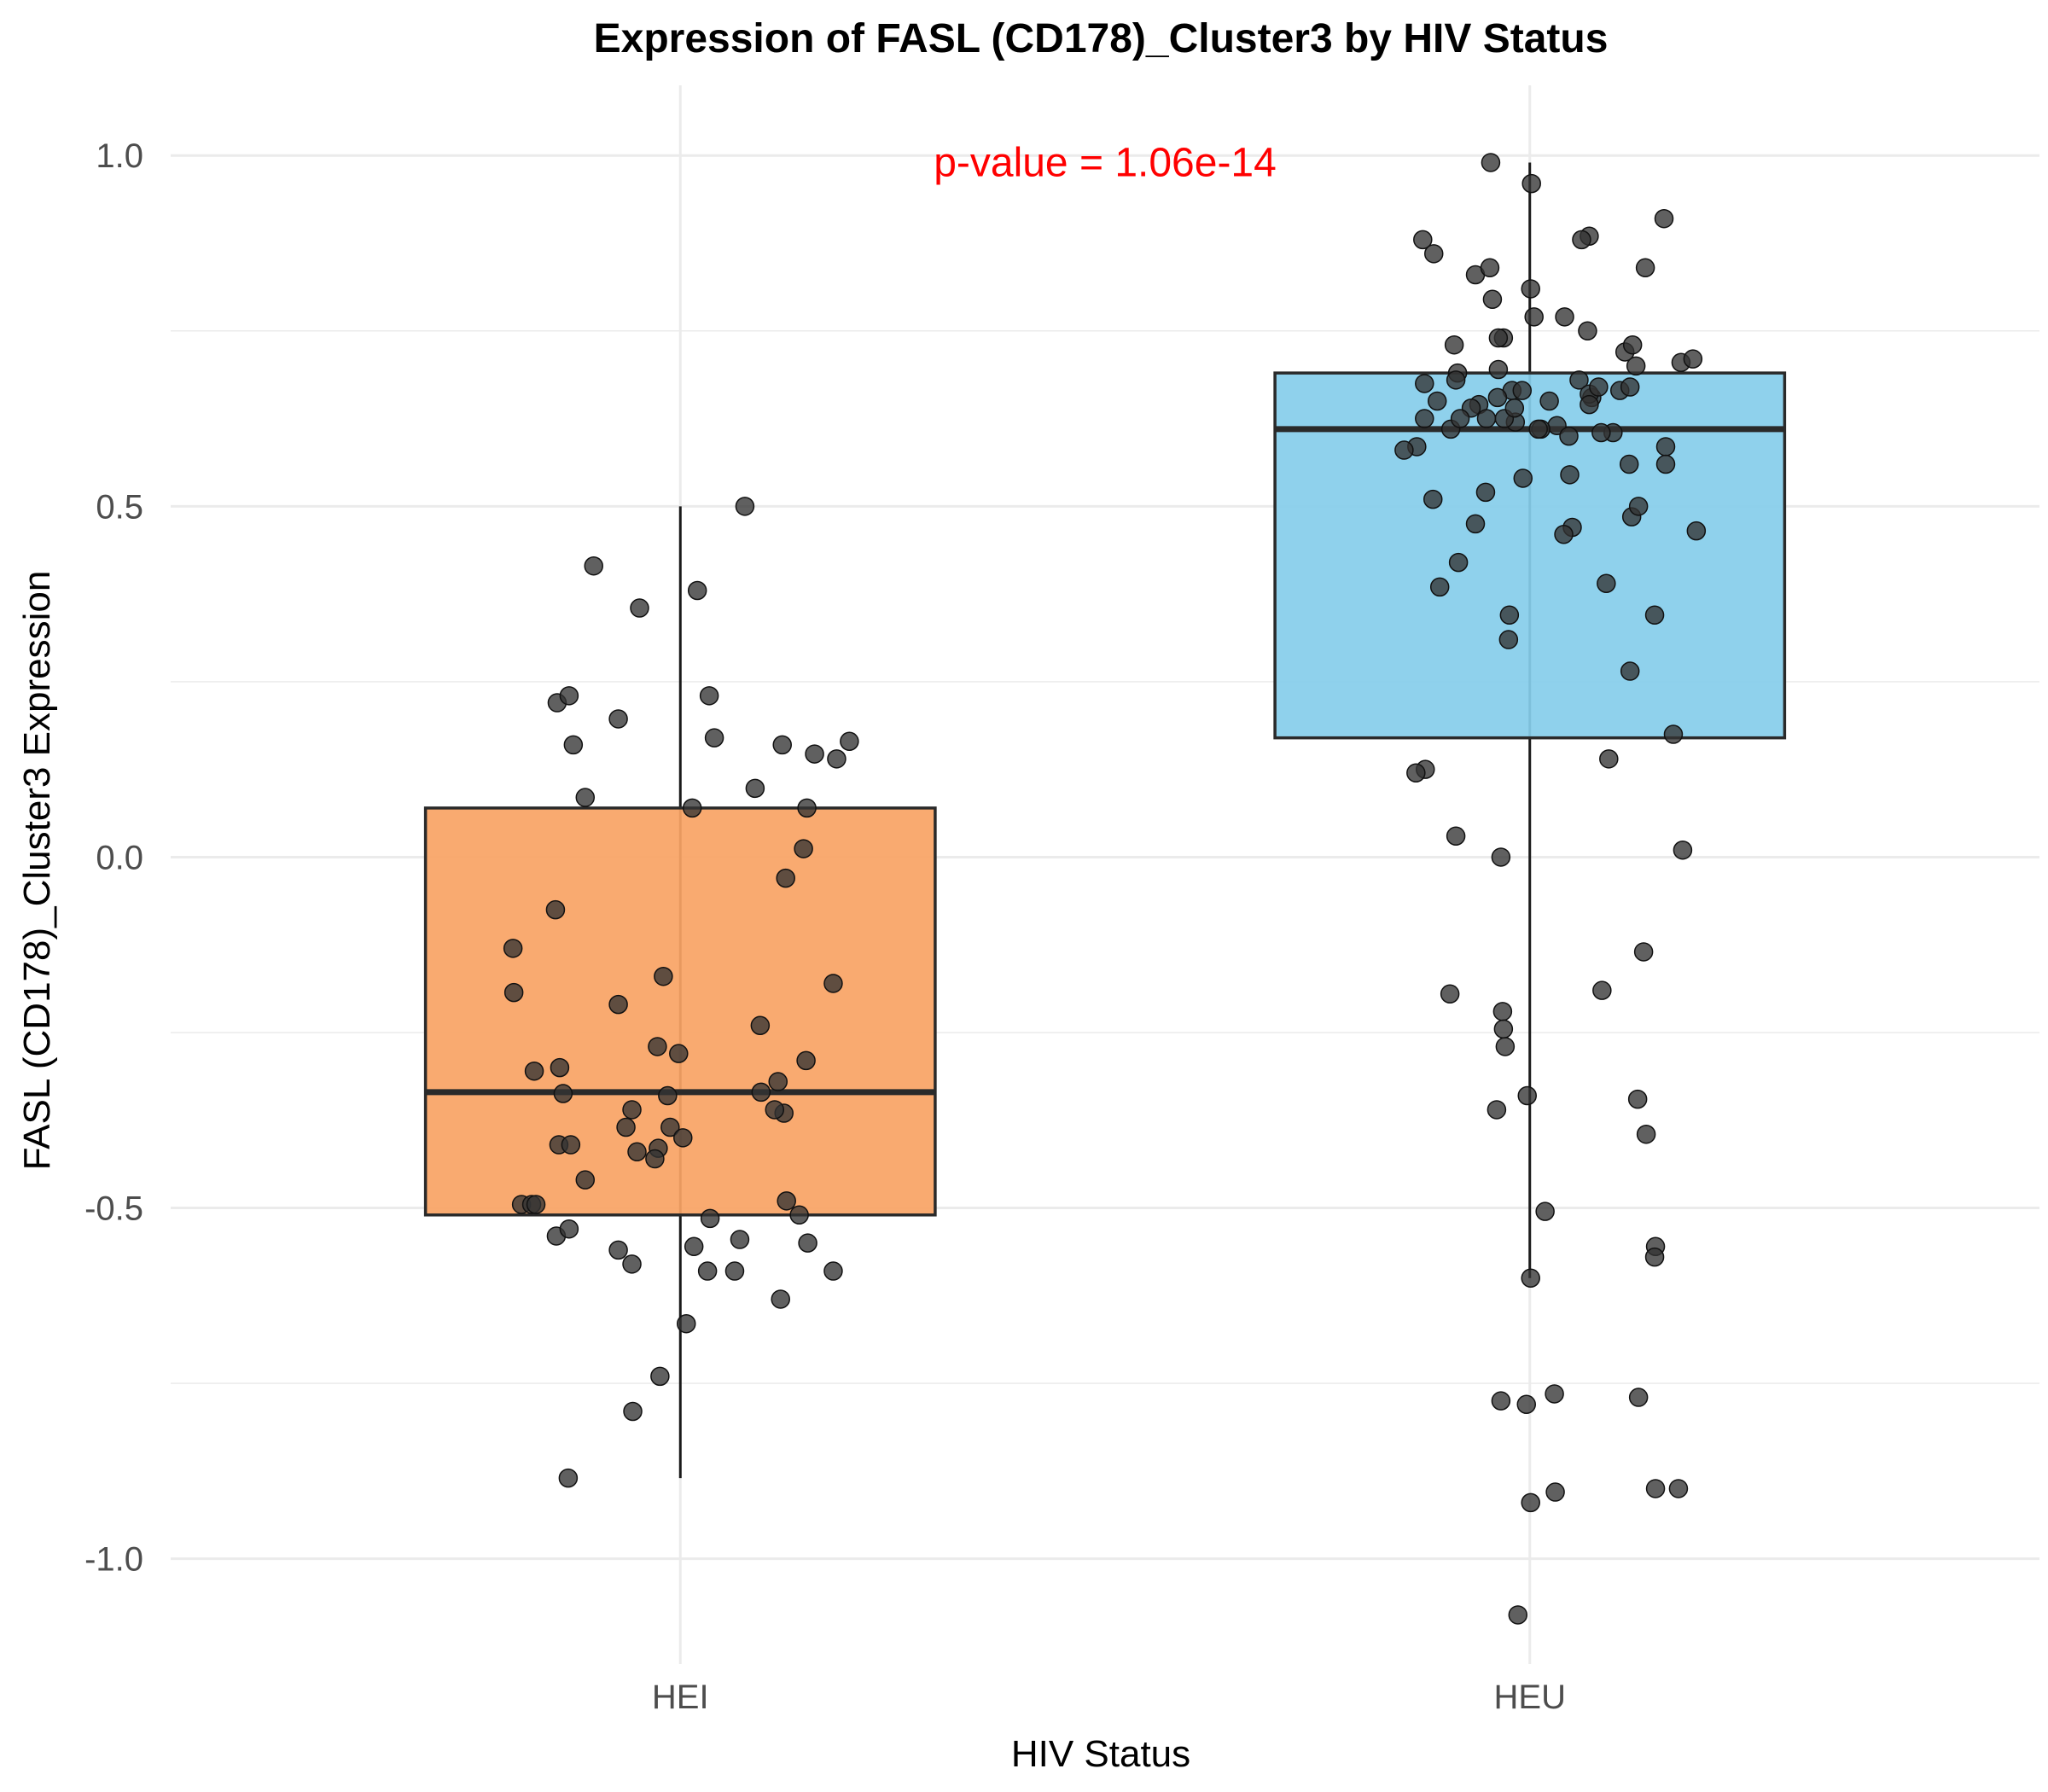  What do you see at coordinates (120, 857) in the screenshot?
I see `y-tick-label: 0.0` at bounding box center [120, 857].